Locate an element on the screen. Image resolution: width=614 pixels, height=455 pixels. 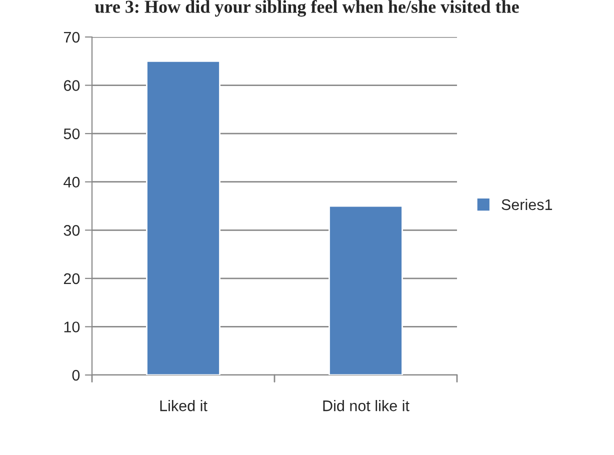
y-tick-label: 60 is located at coordinates (72, 85).